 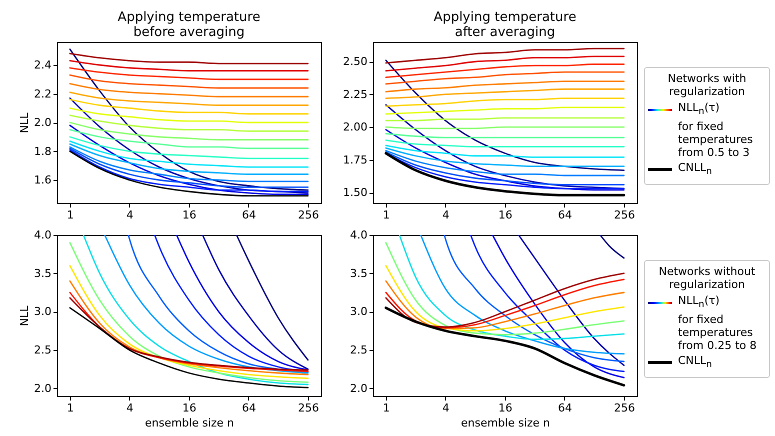 I want to click on text: for fixed temperatures from 0.5 to 3, so click(x=716, y=140).